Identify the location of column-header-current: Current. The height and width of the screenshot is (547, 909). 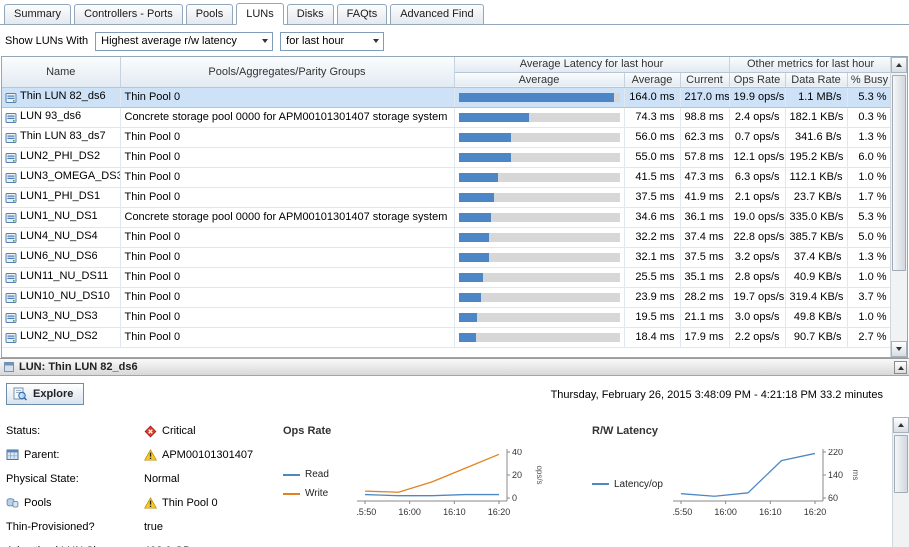
(705, 80).